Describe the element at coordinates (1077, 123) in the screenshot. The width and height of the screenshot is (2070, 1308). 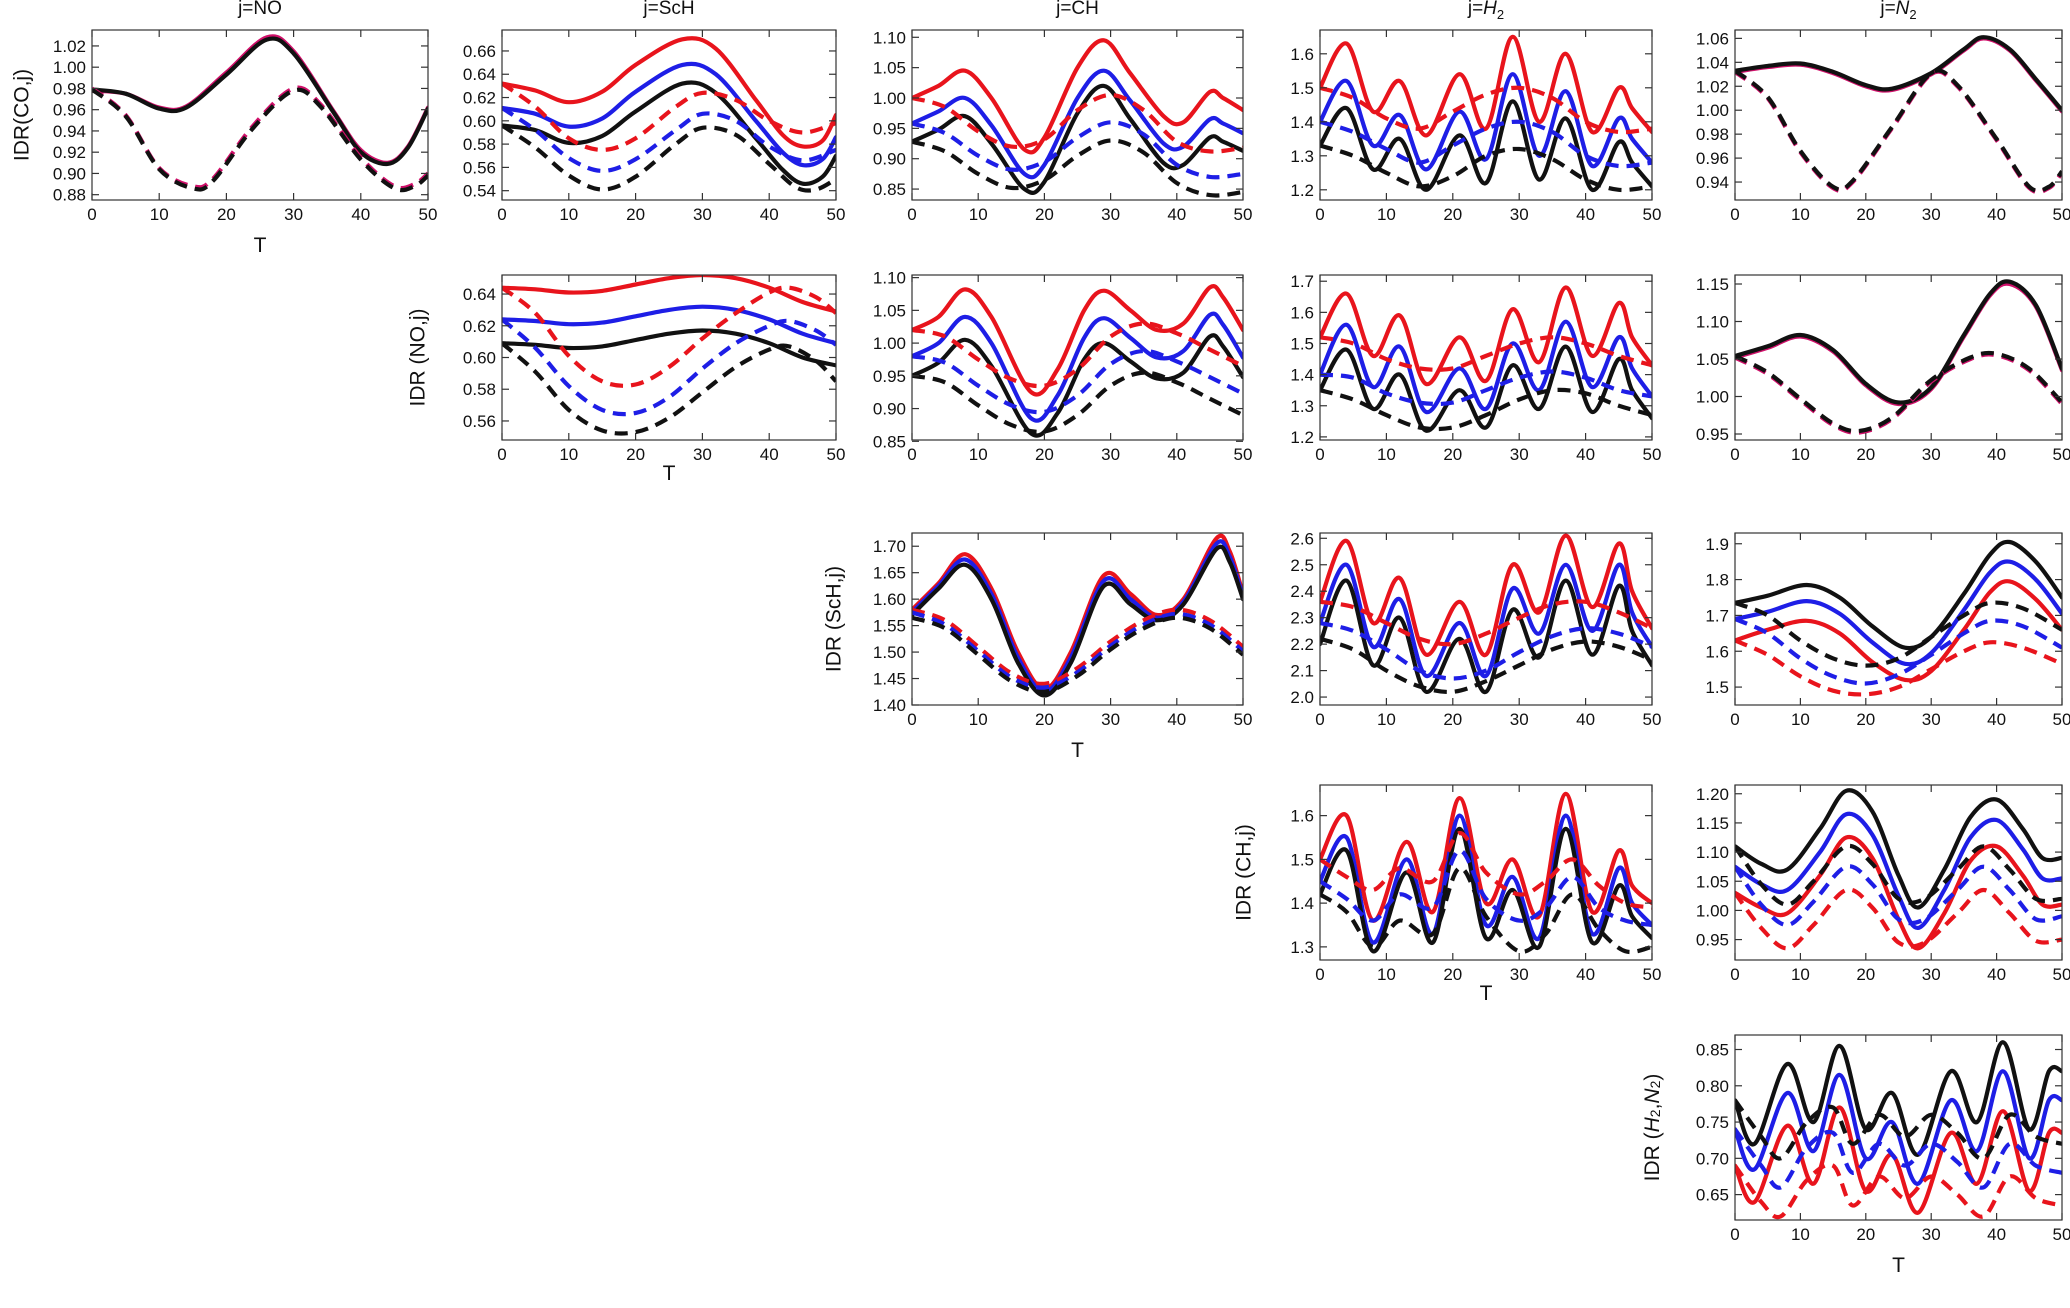
I see `series-line-red-dashed` at that location.